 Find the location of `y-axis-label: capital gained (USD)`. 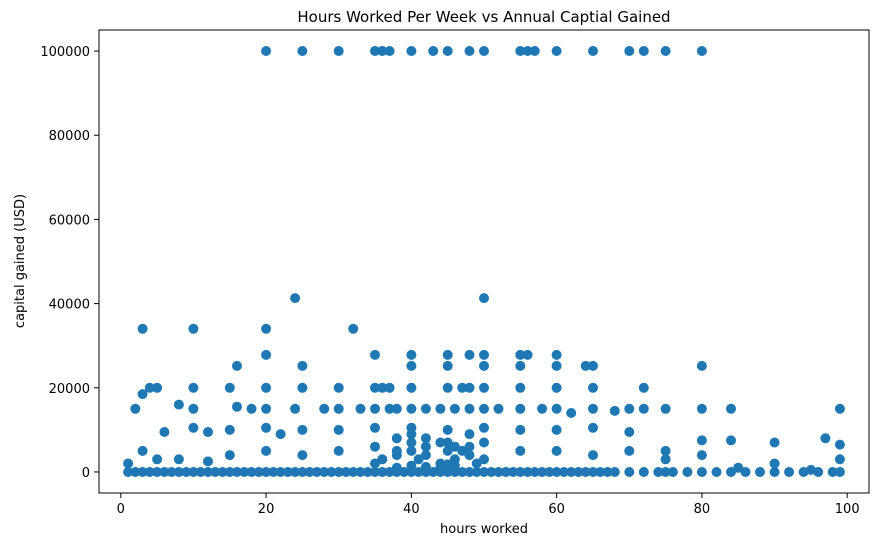

y-axis-label: capital gained (USD) is located at coordinates (20, 261).